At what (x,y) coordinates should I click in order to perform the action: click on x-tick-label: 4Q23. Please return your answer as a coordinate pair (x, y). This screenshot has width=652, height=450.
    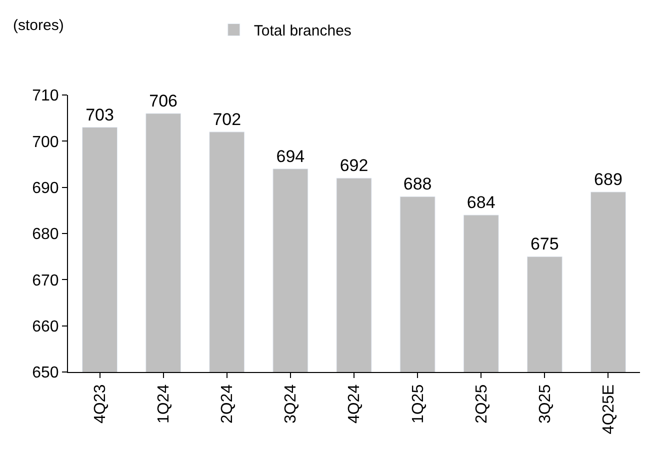
    Looking at the image, I should click on (100, 404).